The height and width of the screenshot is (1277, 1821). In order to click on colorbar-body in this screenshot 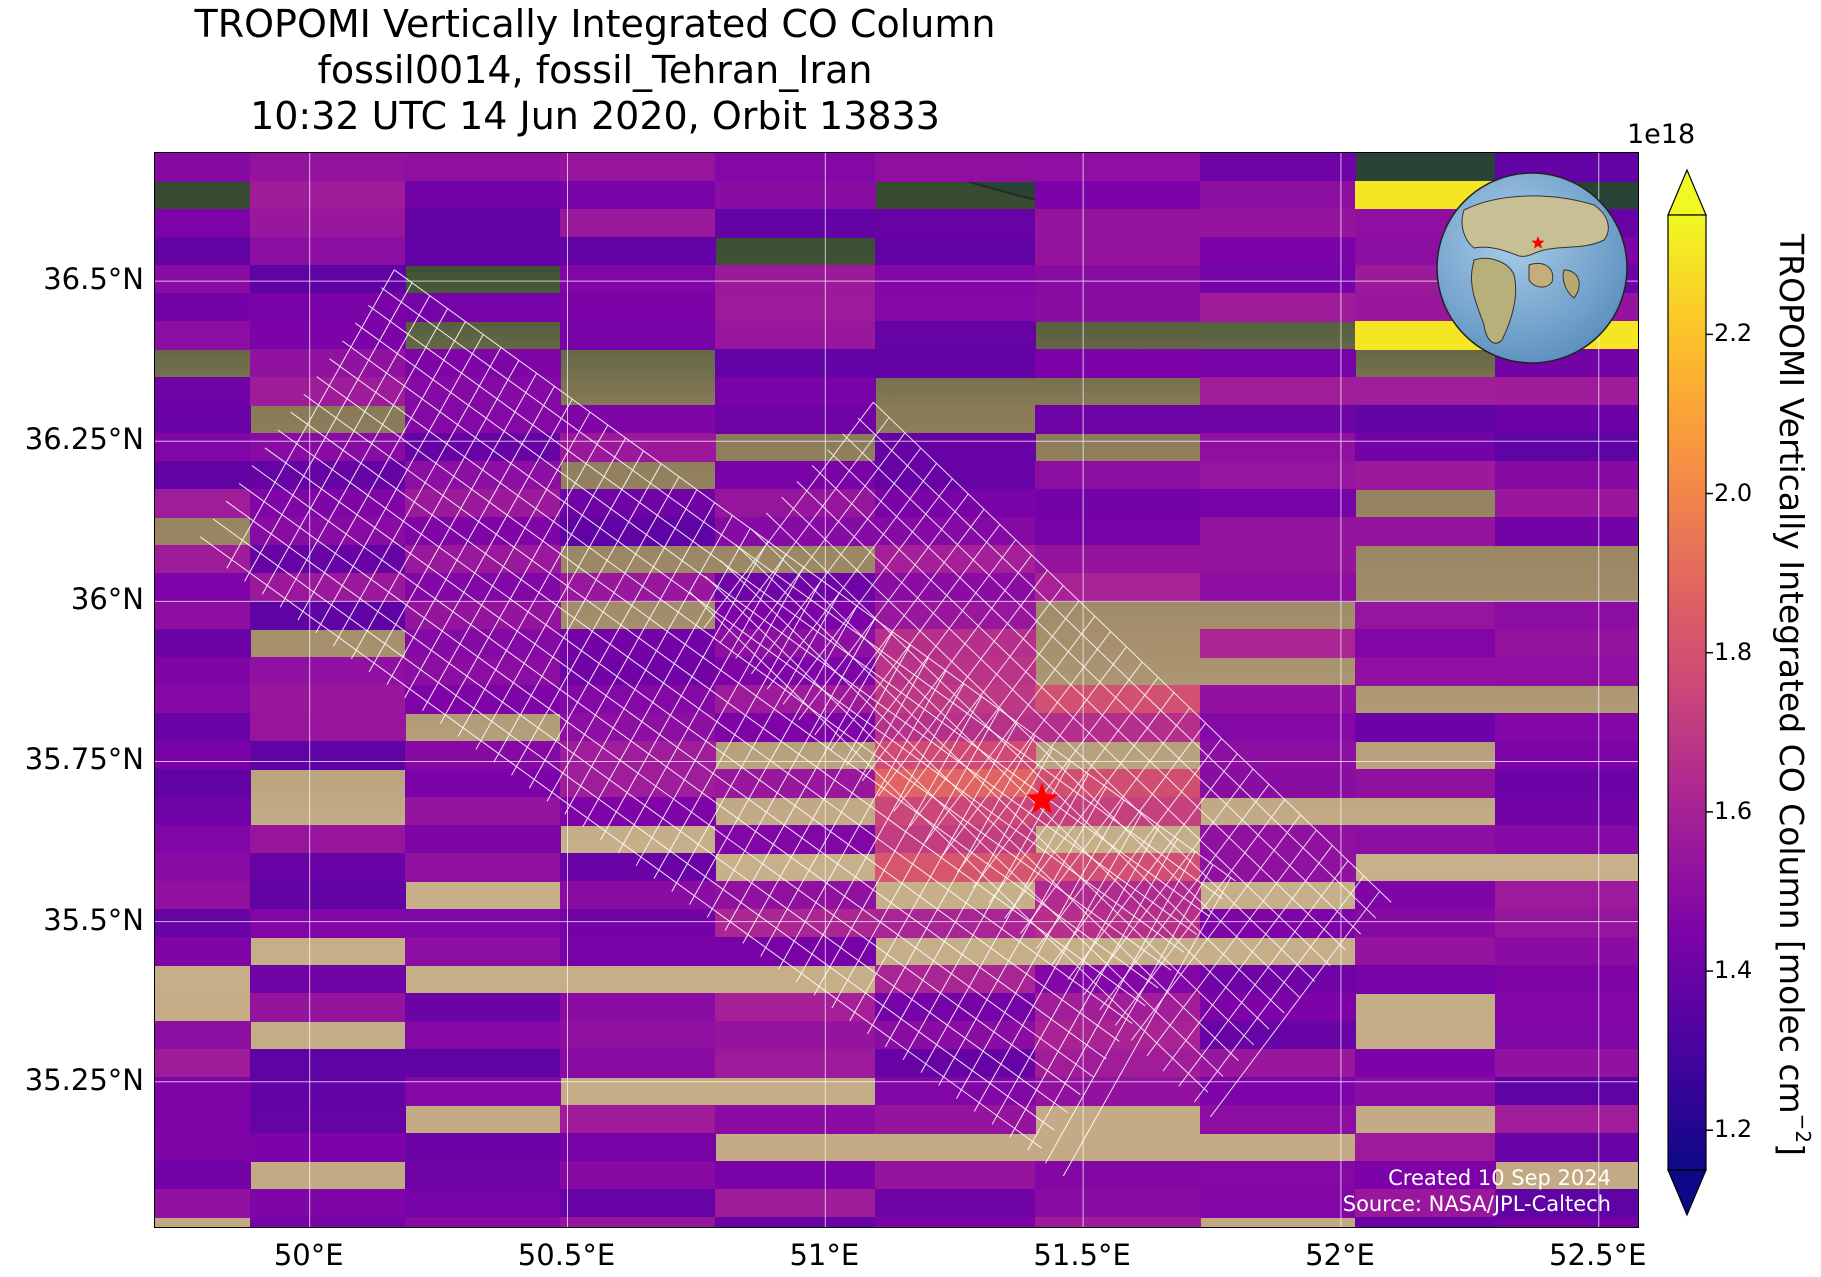, I will do `click(1687, 692)`.